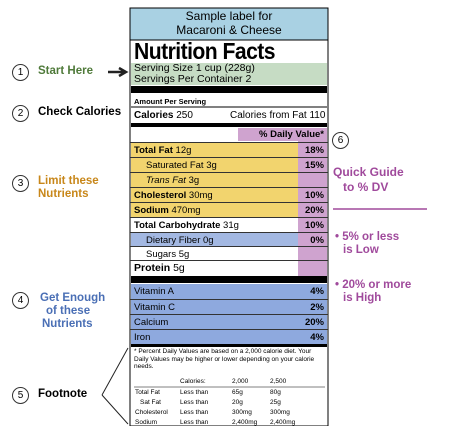 This screenshot has height=426, width=454. I want to click on annotation-line: Get Enough, so click(73, 298).